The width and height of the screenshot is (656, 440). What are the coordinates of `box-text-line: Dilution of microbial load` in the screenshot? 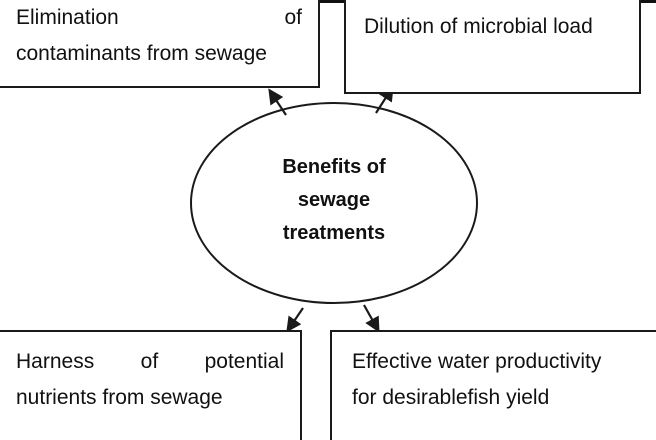 It's located at (478, 26).